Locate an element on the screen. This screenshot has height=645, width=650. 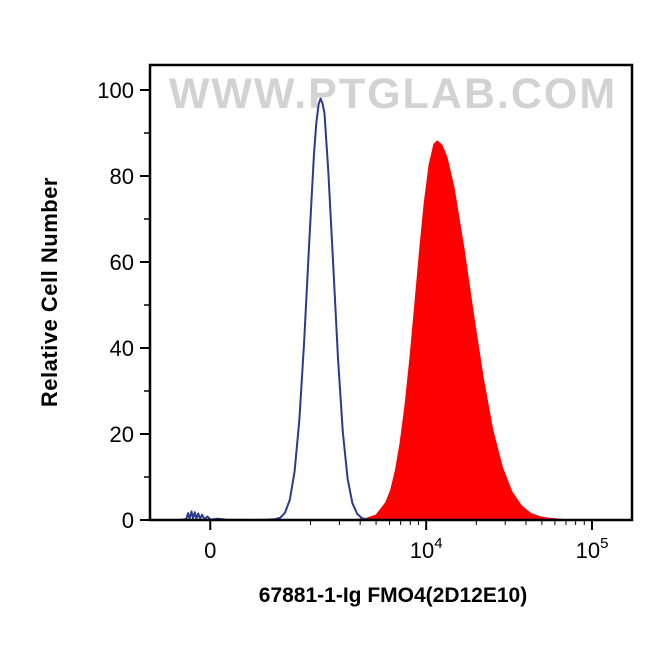
y-tick-label: 80 is located at coordinates (122, 176).